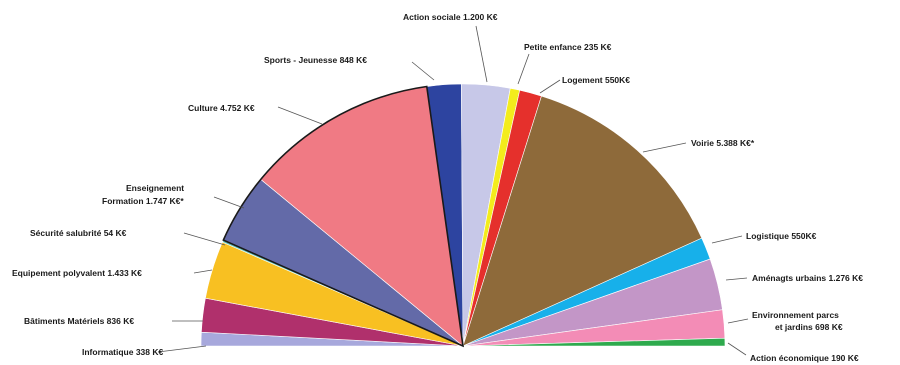 This screenshot has height=365, width=900. What do you see at coordinates (315, 60) in the screenshot?
I see `label-sports: Sports - Jeunesse 848 K€` at bounding box center [315, 60].